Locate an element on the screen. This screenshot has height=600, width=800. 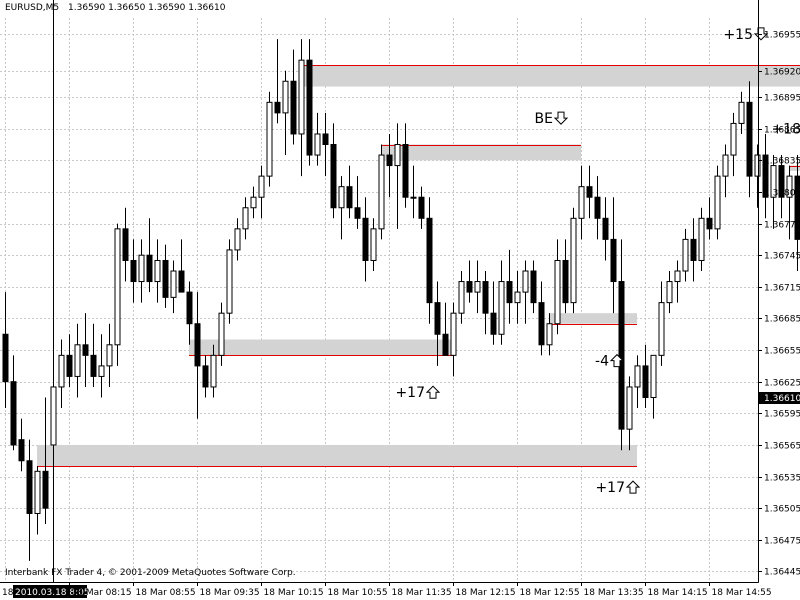
annotation-down: +18 is located at coordinates (785, 130).